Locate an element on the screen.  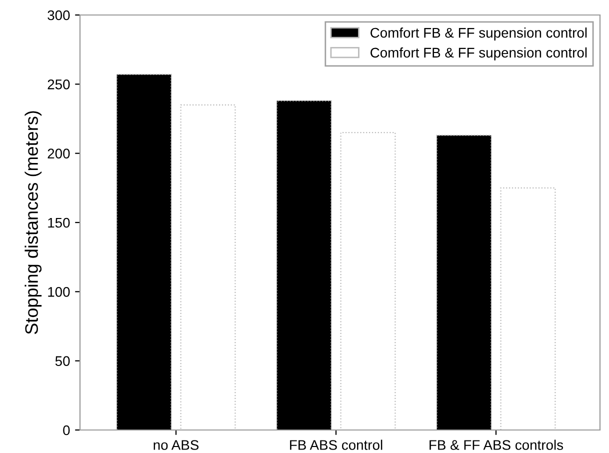
y-tick-label: 200 is located at coordinates (59, 153).